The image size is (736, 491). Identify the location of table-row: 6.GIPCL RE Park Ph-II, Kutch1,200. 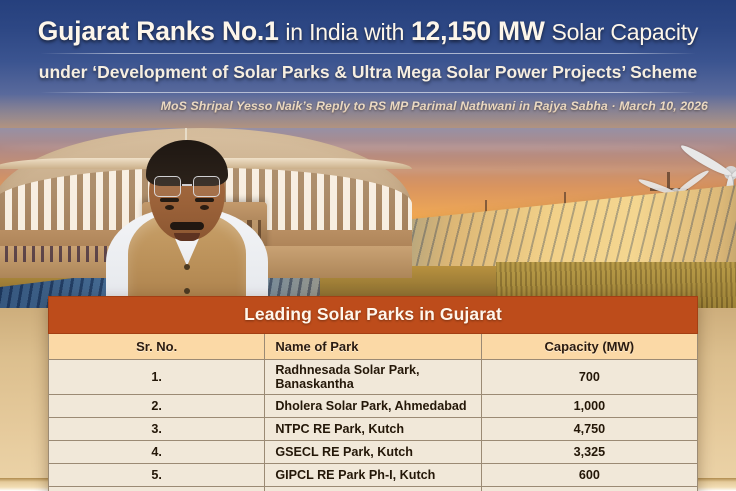
(373, 488).